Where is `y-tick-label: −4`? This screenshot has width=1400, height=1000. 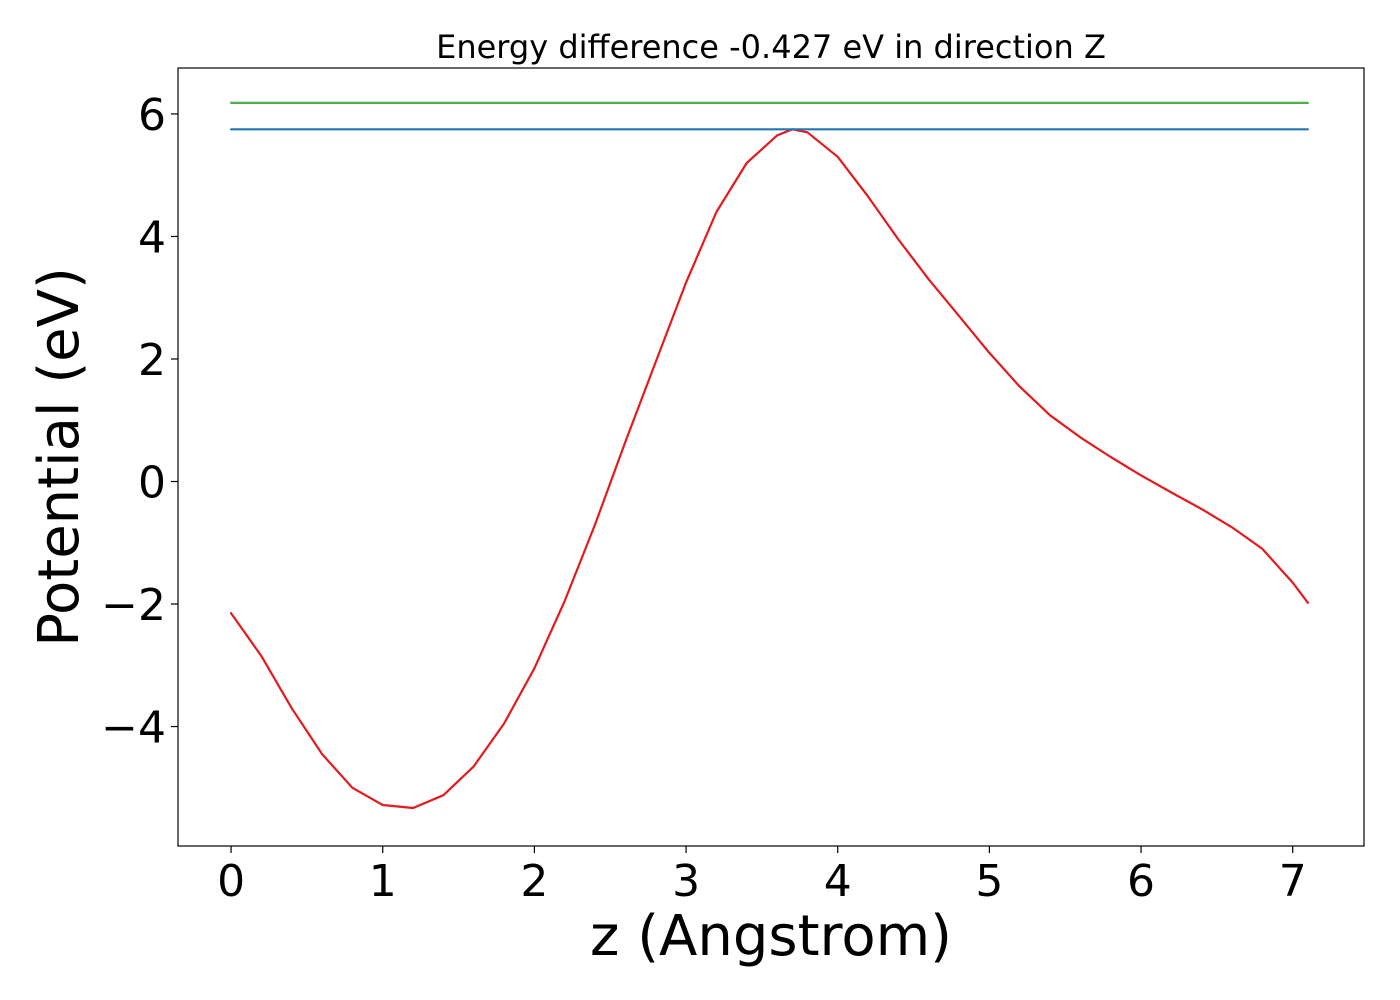
y-tick-label: −4 is located at coordinates (133, 728).